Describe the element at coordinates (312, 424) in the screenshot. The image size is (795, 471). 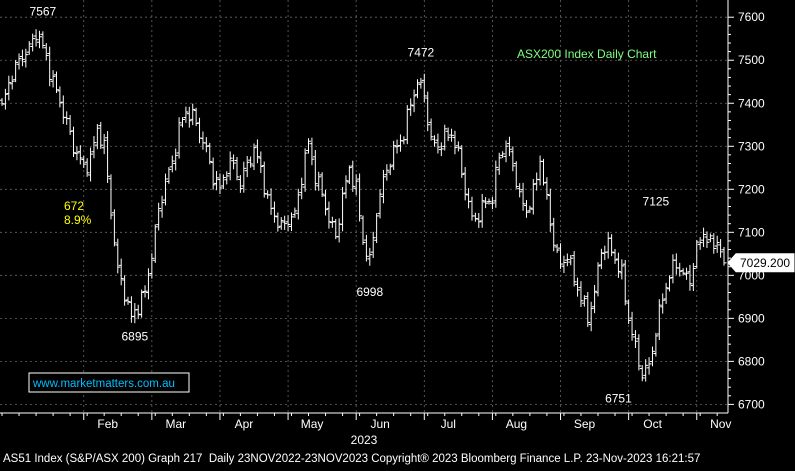
I see `x-tick-label: May` at that location.